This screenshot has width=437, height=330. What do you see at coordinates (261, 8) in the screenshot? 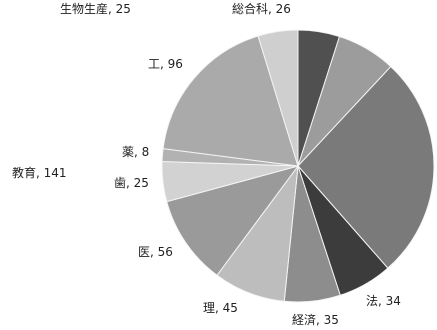
I see `slice-label-総合科: 総合科, 26` at bounding box center [261, 8].